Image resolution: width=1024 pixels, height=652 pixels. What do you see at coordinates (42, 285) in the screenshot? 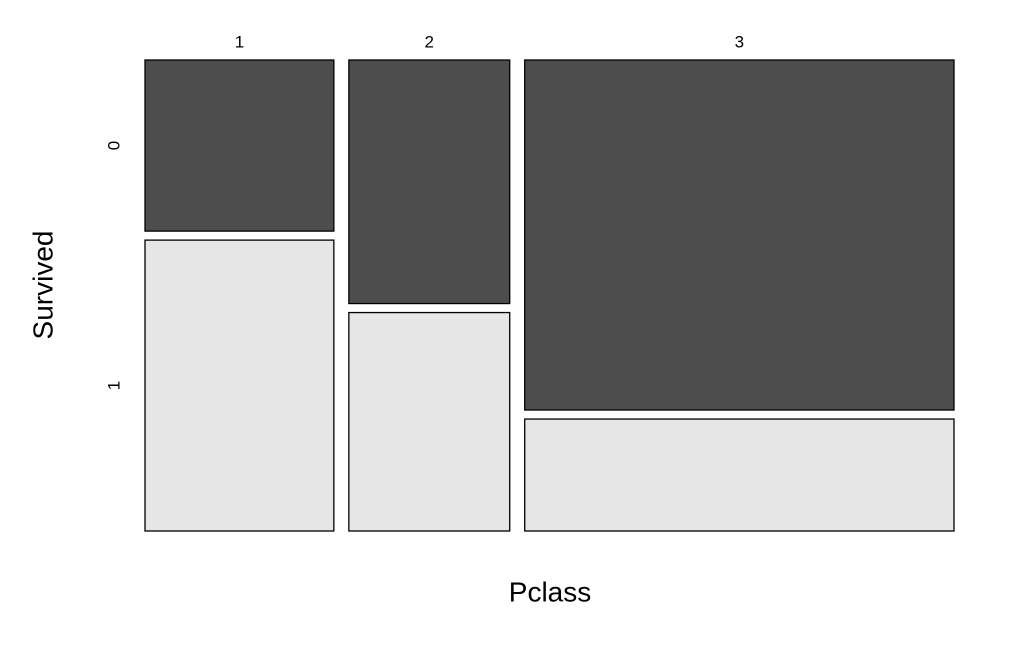
I see `y-axis-label: Survived` at bounding box center [42, 285].